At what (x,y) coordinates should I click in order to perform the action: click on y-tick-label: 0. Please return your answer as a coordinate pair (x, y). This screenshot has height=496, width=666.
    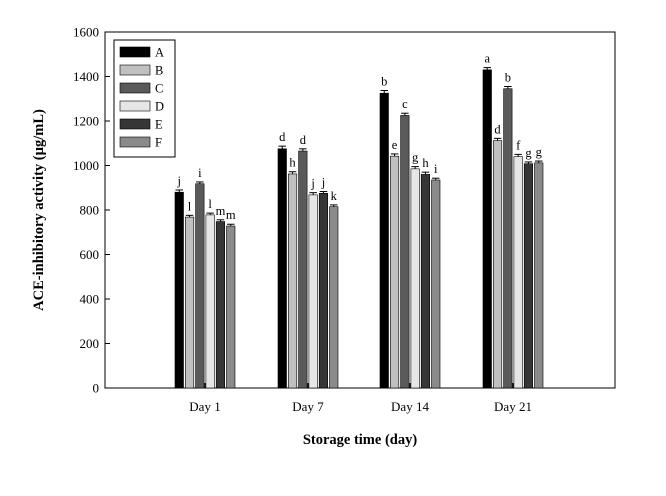
    Looking at the image, I should click on (96, 388).